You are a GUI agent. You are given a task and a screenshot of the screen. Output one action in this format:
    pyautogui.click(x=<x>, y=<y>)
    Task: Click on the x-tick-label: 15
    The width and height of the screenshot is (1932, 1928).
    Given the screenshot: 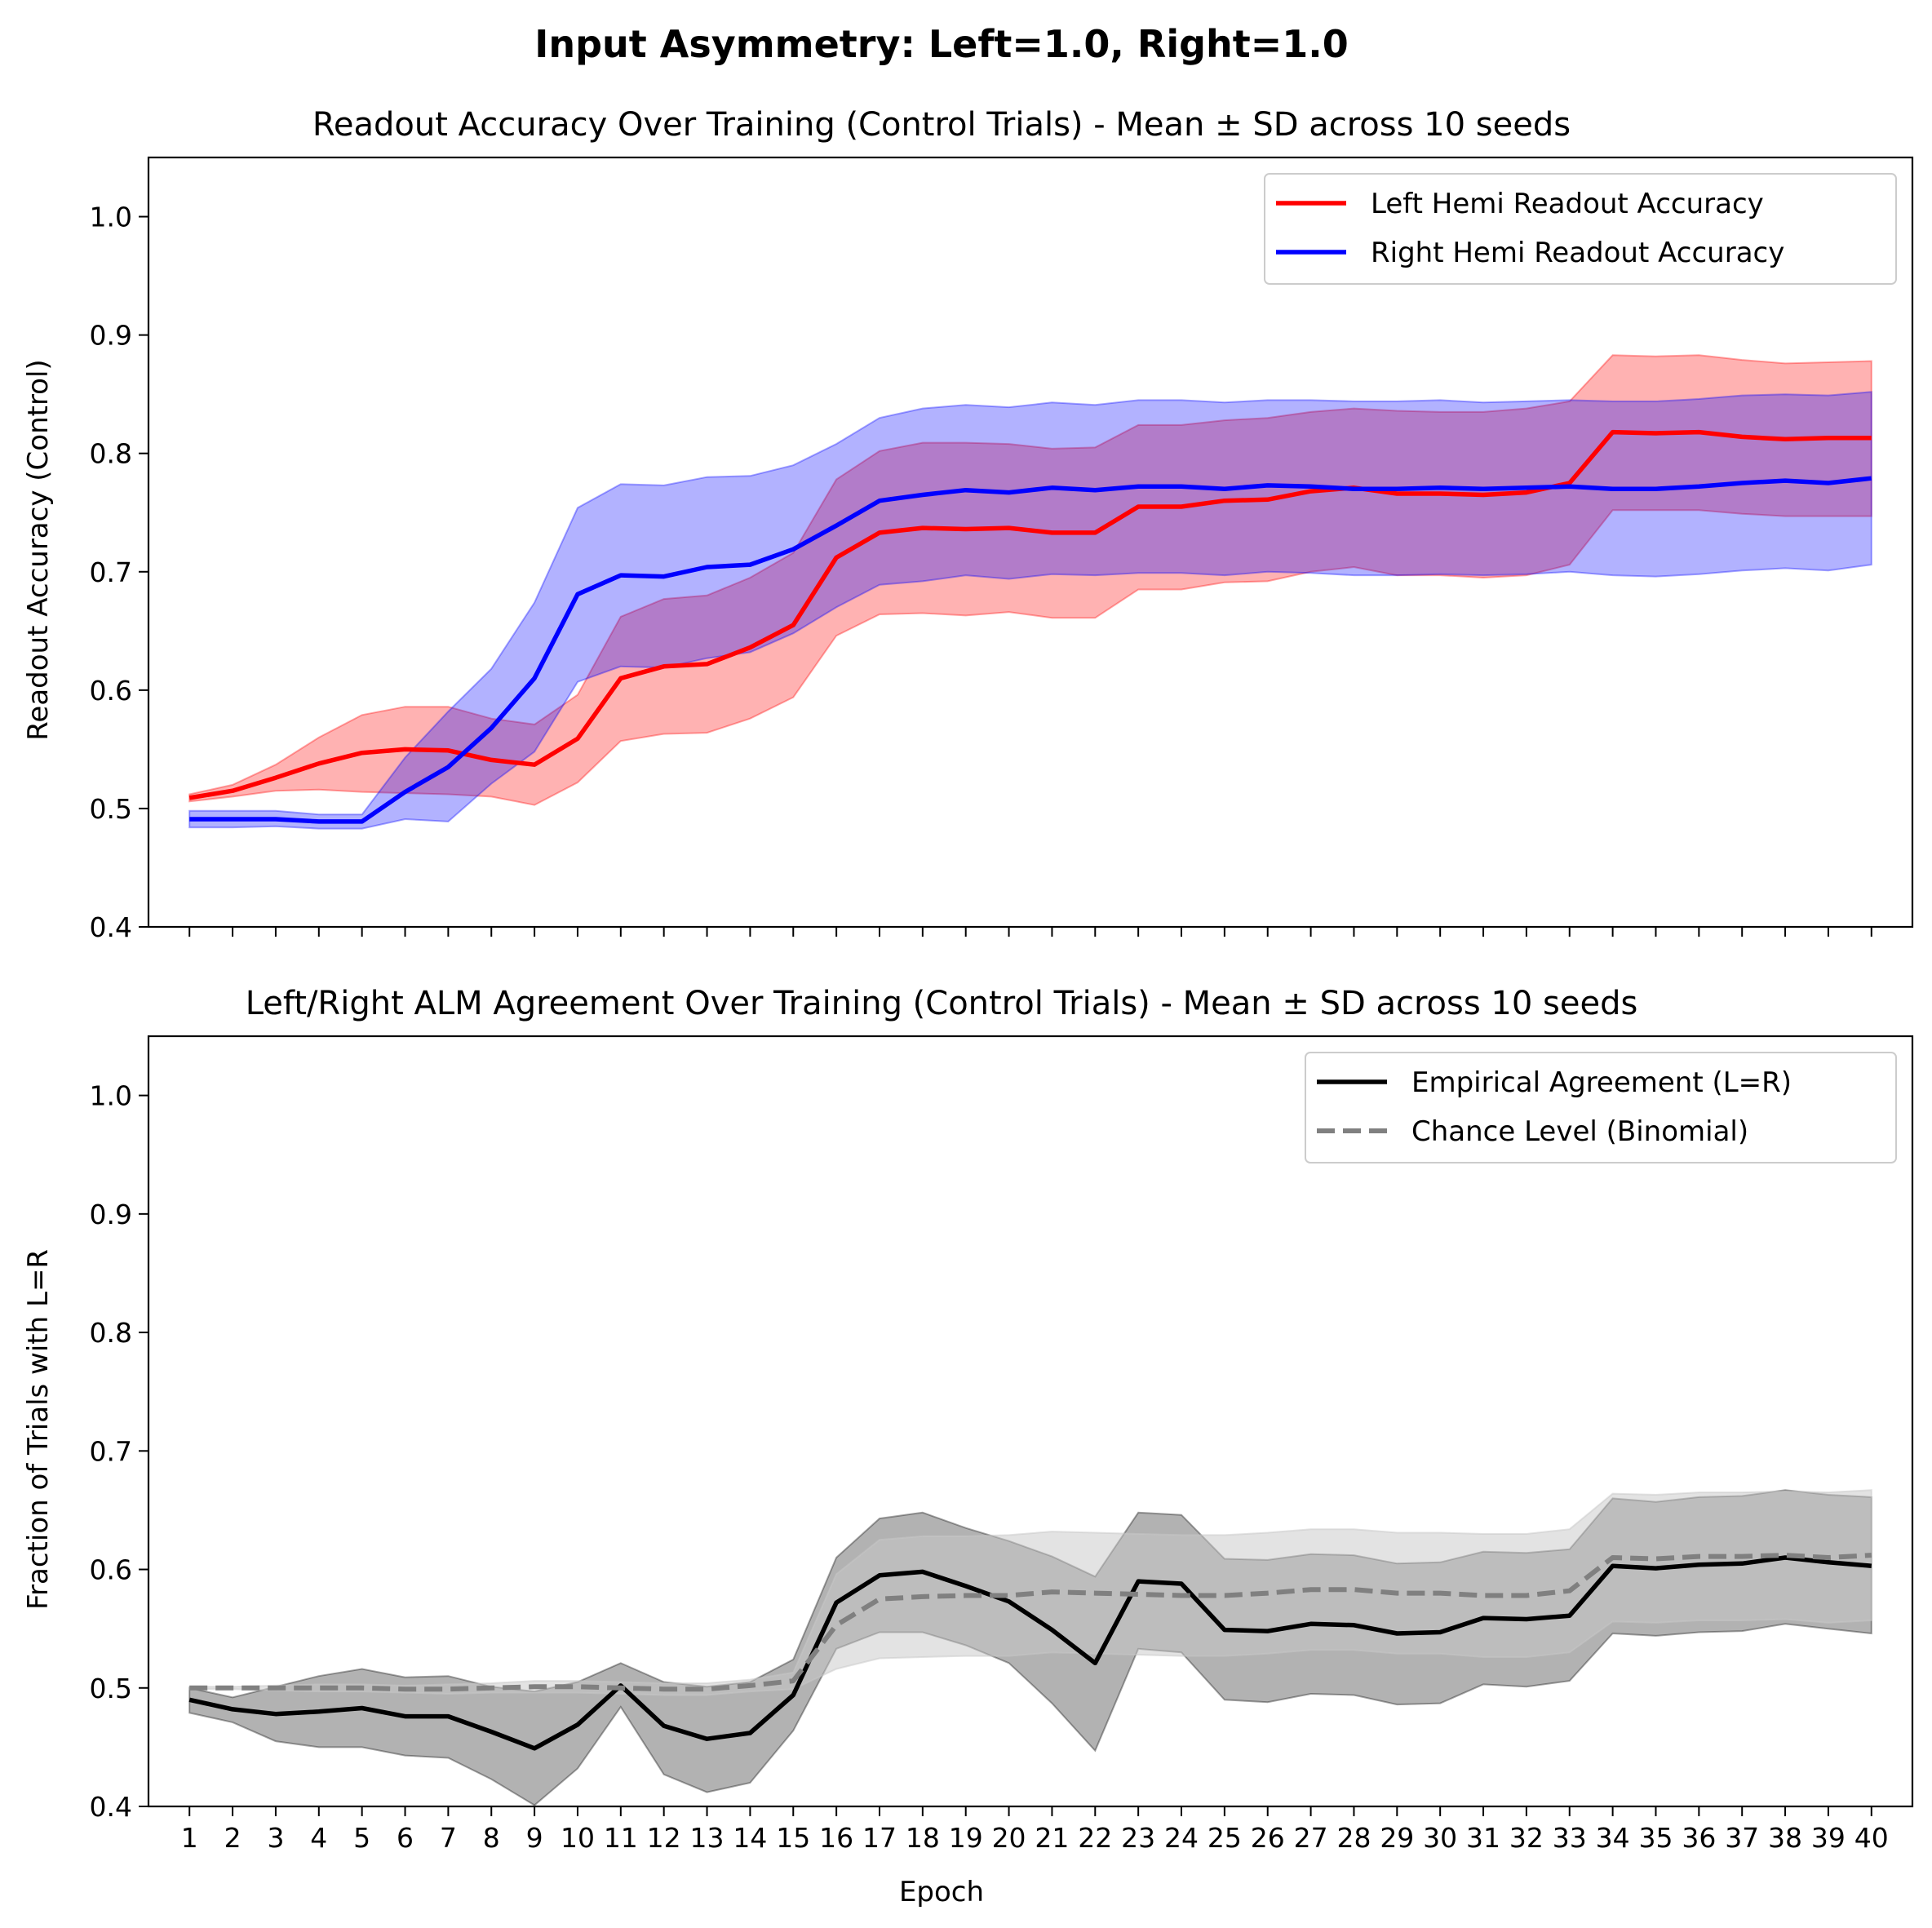 What is the action you would take?
    pyautogui.click(x=793, y=1838)
    